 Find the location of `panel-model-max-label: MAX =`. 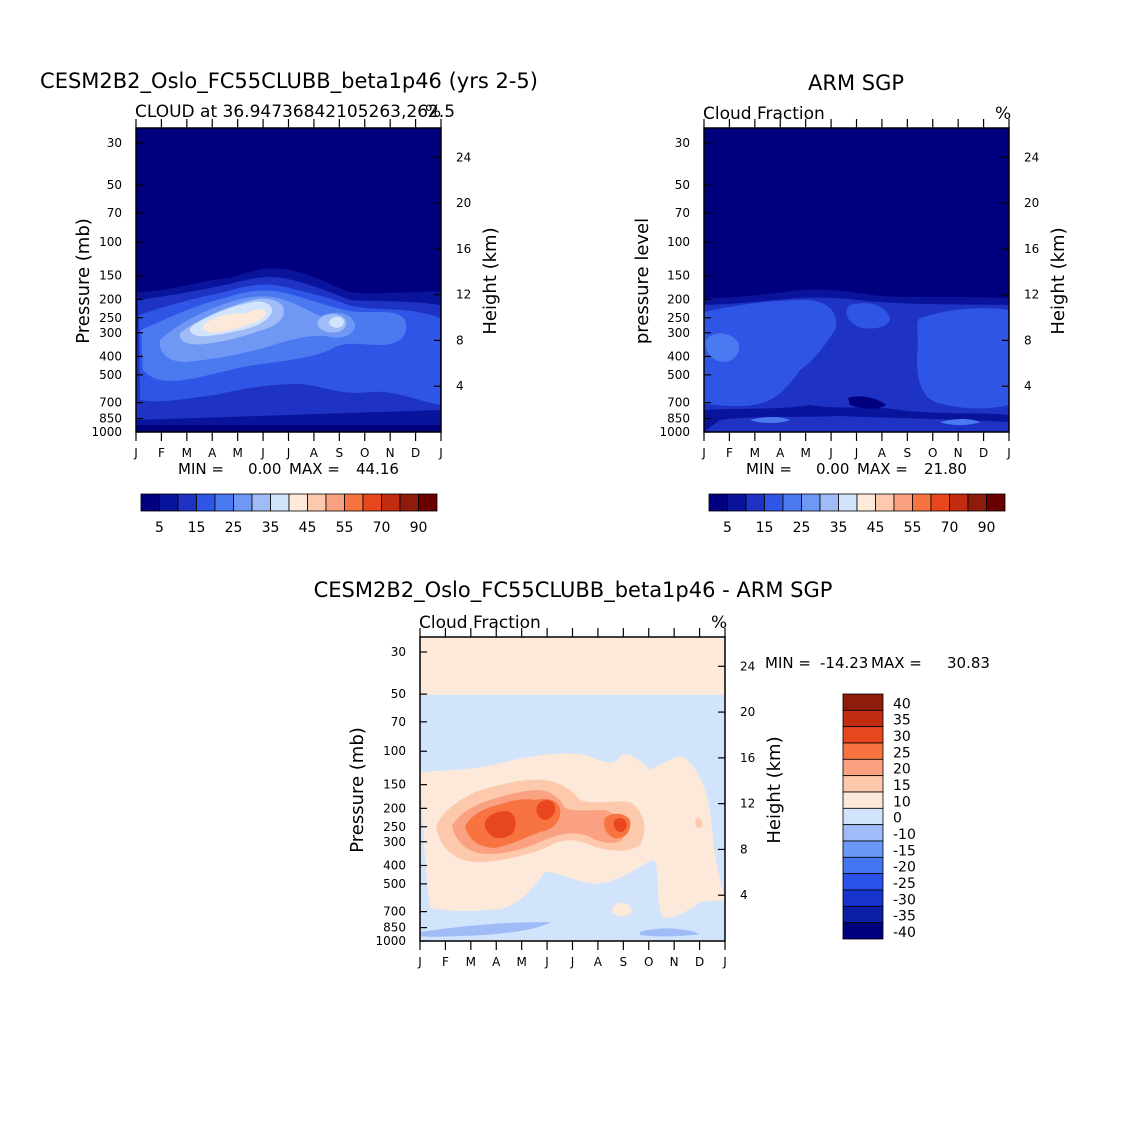

panel-model-max-label: MAX = is located at coordinates (314, 469).